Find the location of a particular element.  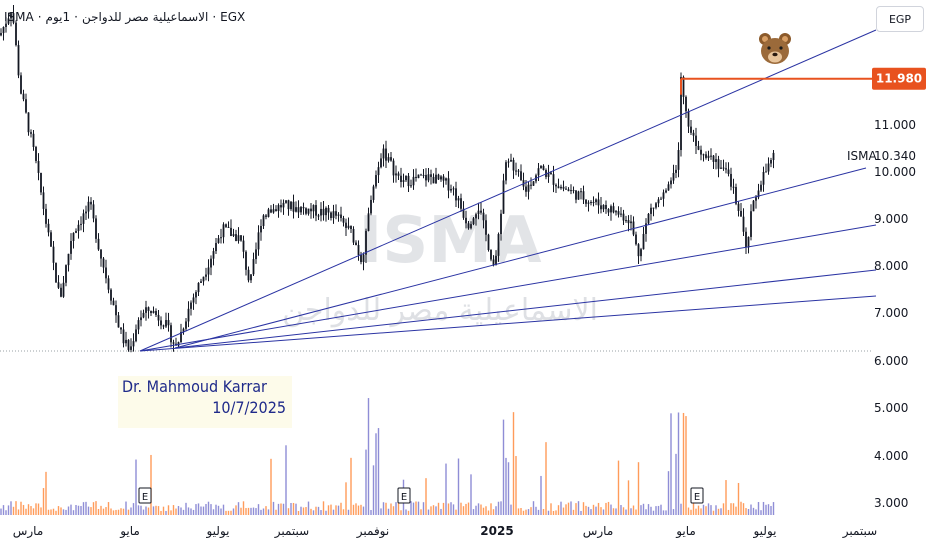

x-tick-label: مارس is located at coordinates (28, 531).